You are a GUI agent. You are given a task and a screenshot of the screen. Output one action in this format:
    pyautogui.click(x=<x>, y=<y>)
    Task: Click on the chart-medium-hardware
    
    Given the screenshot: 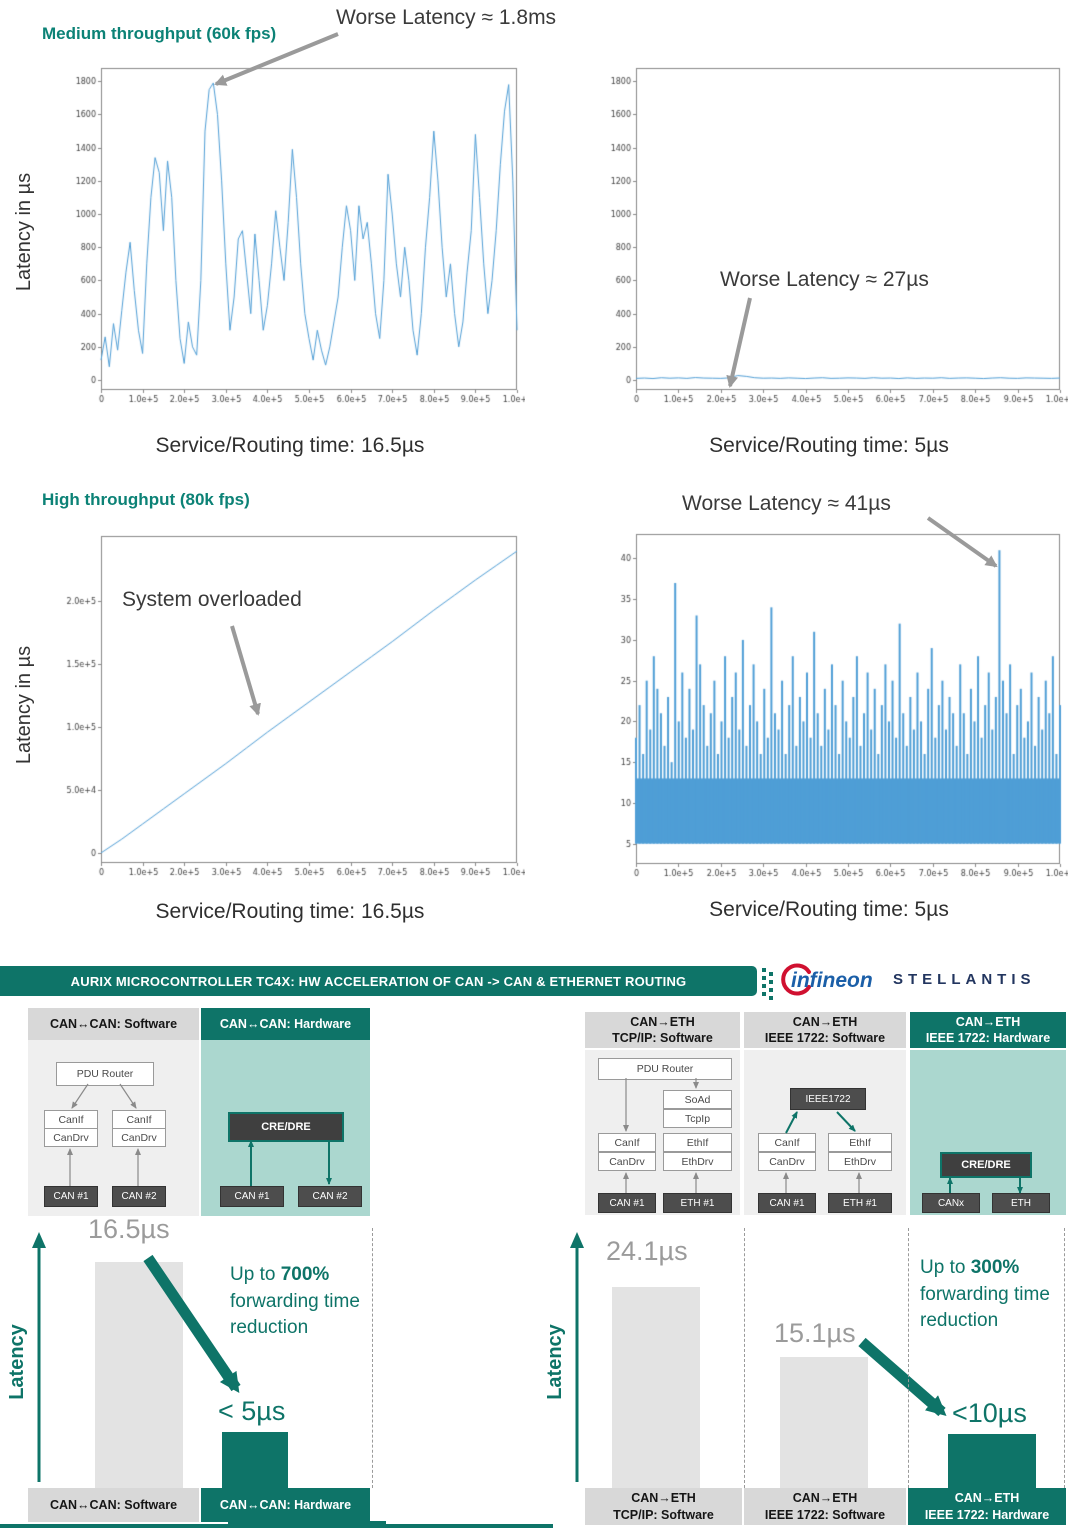 What is the action you would take?
    pyautogui.click(x=829, y=235)
    